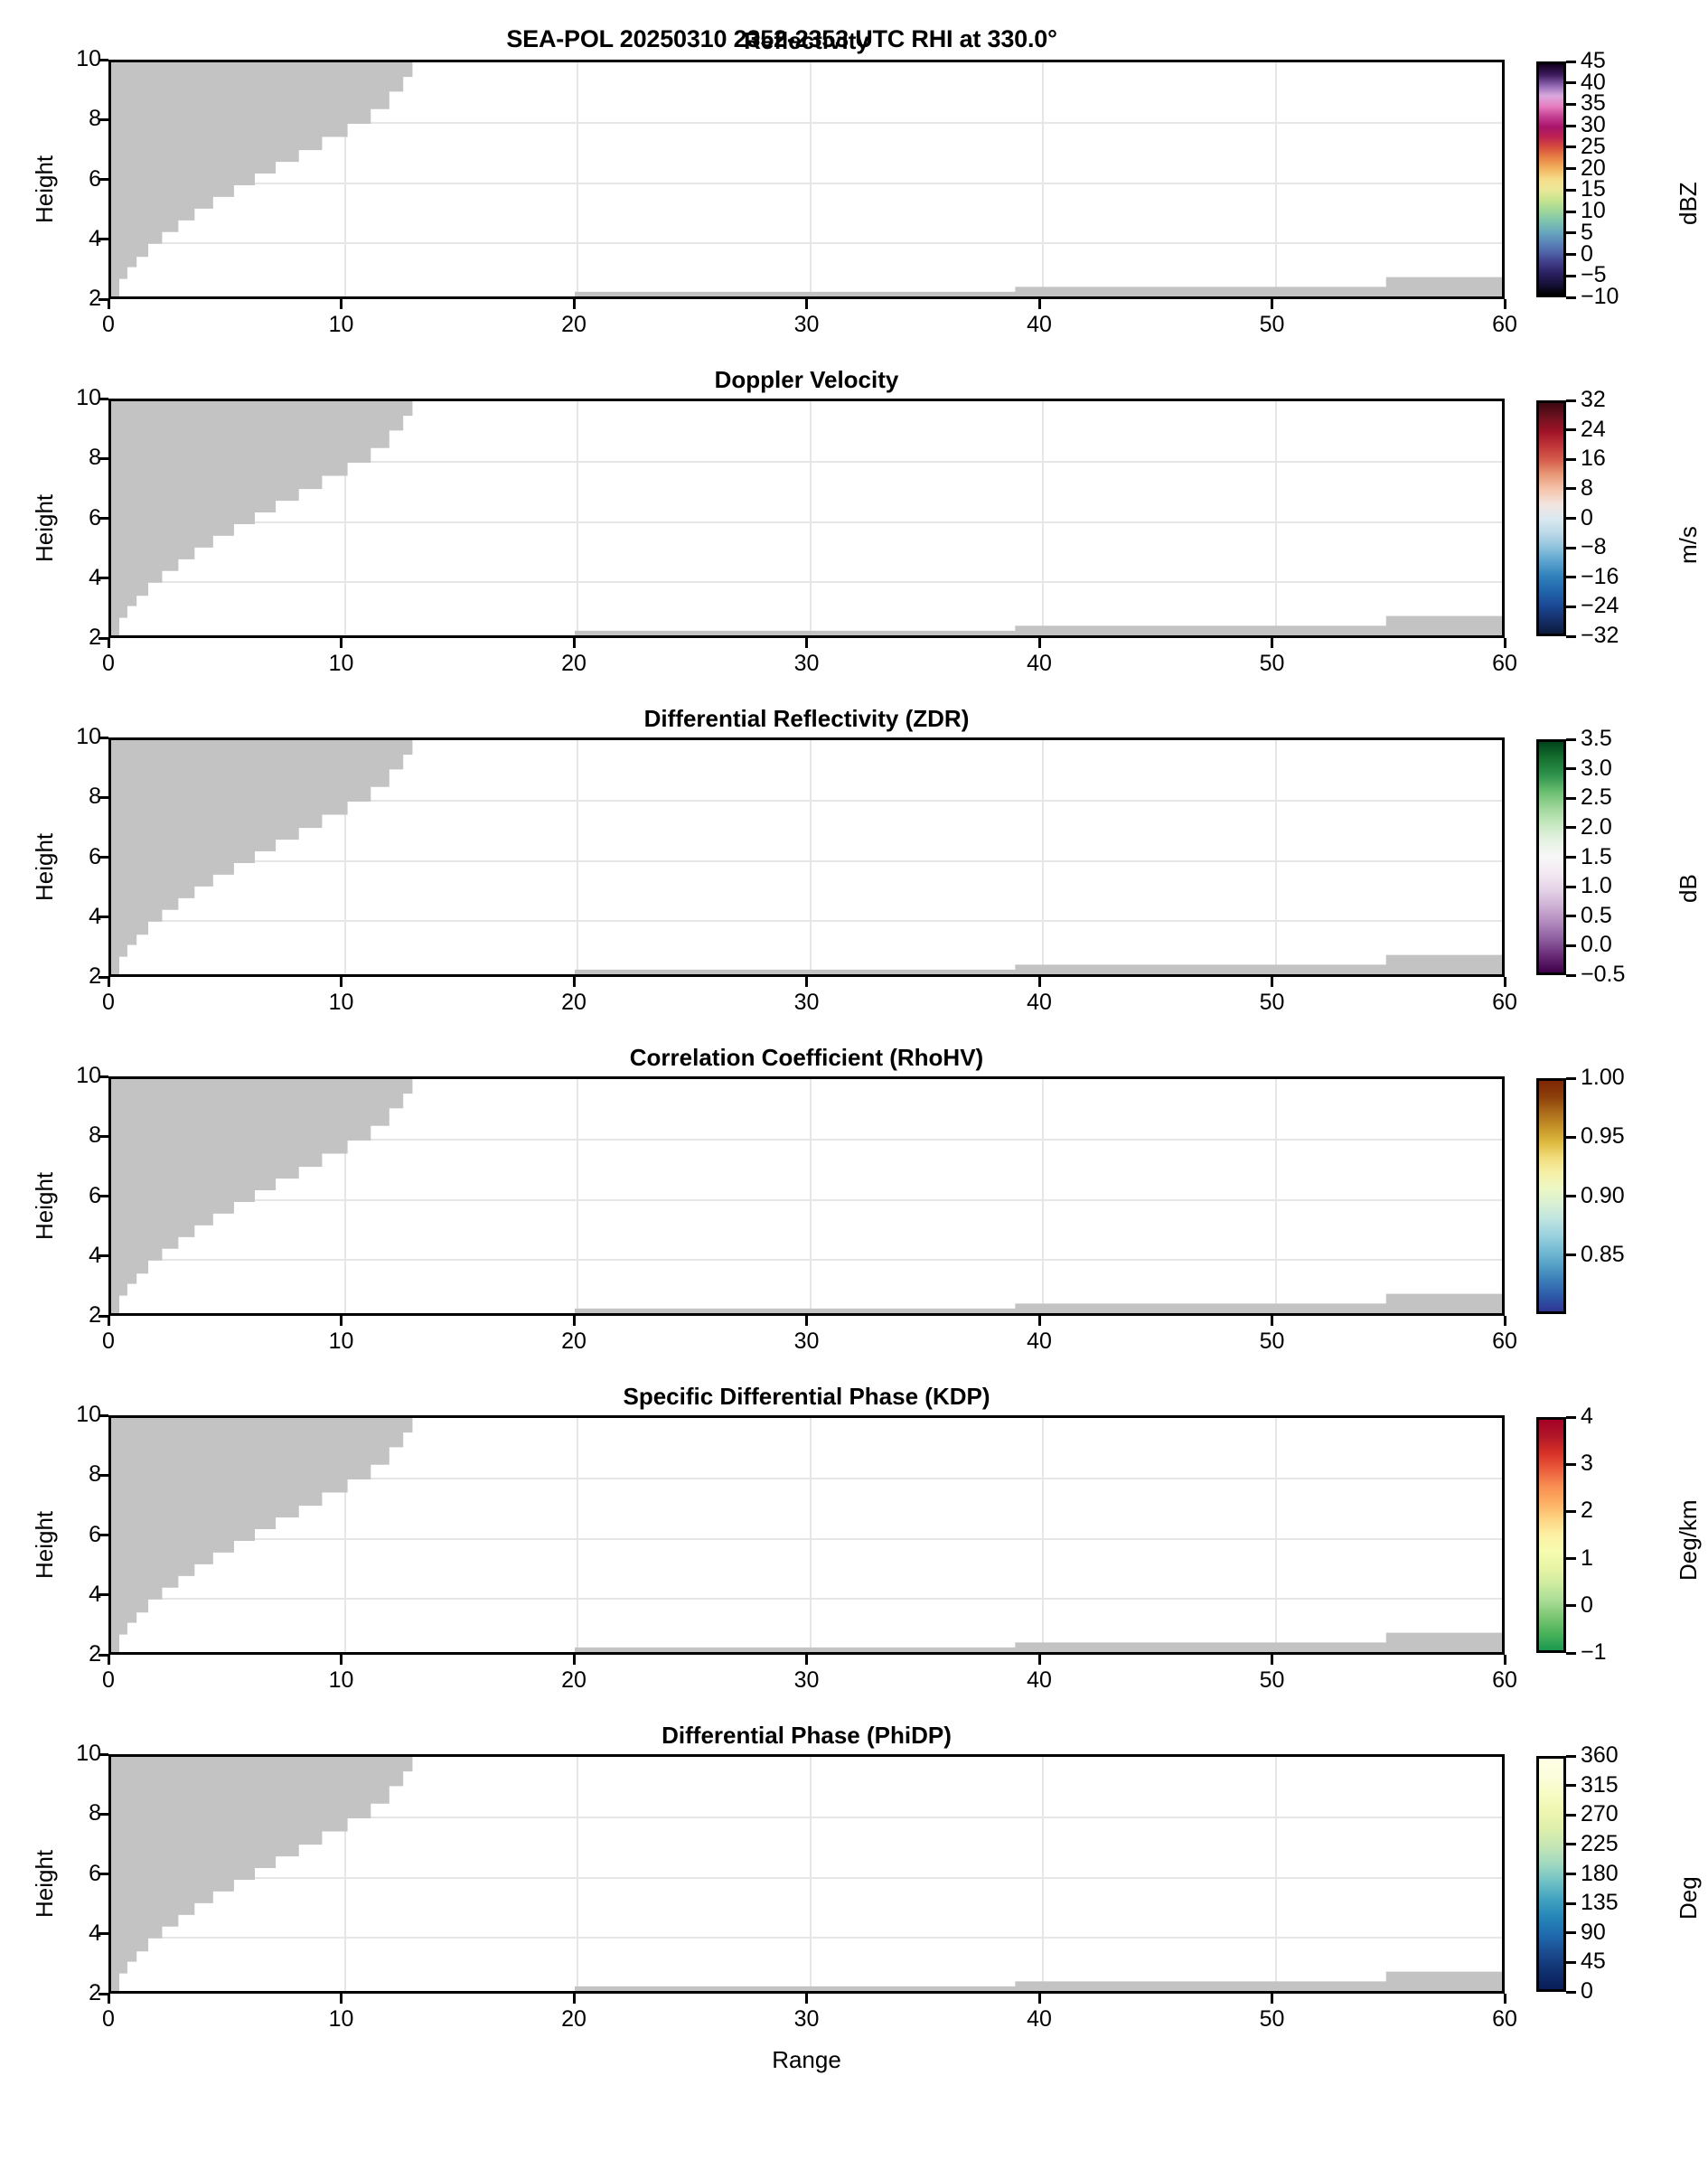 This screenshot has height=2169, width=1708. What do you see at coordinates (1594, 275) in the screenshot?
I see `colorbar-tick-label: −5` at bounding box center [1594, 275].